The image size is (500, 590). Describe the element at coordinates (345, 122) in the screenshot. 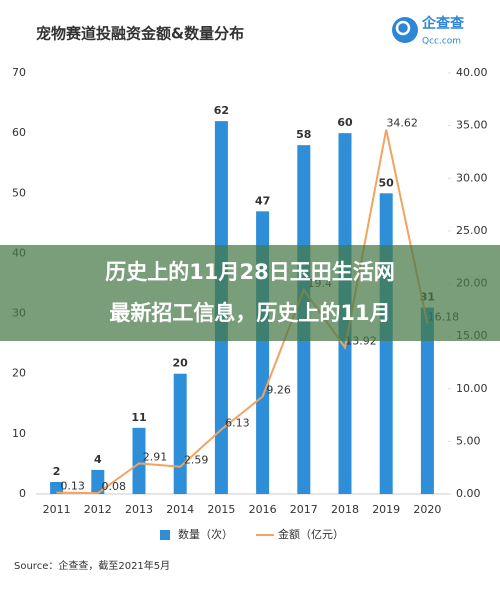

I see `bar-label: 60` at that location.